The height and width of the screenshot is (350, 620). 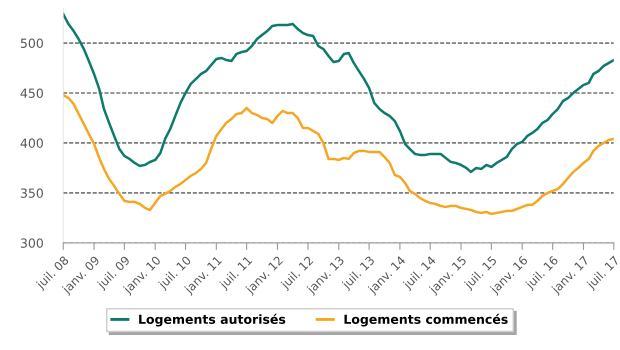 I want to click on legend-label: Logements commencés, so click(x=426, y=320).